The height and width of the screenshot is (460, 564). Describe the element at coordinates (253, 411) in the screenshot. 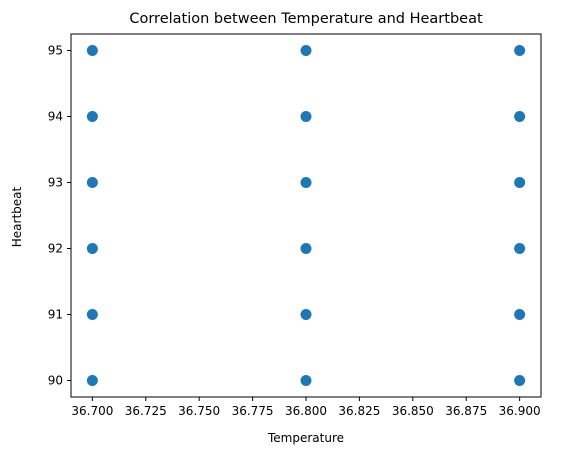

I see `x-tick-label: 36.775` at that location.